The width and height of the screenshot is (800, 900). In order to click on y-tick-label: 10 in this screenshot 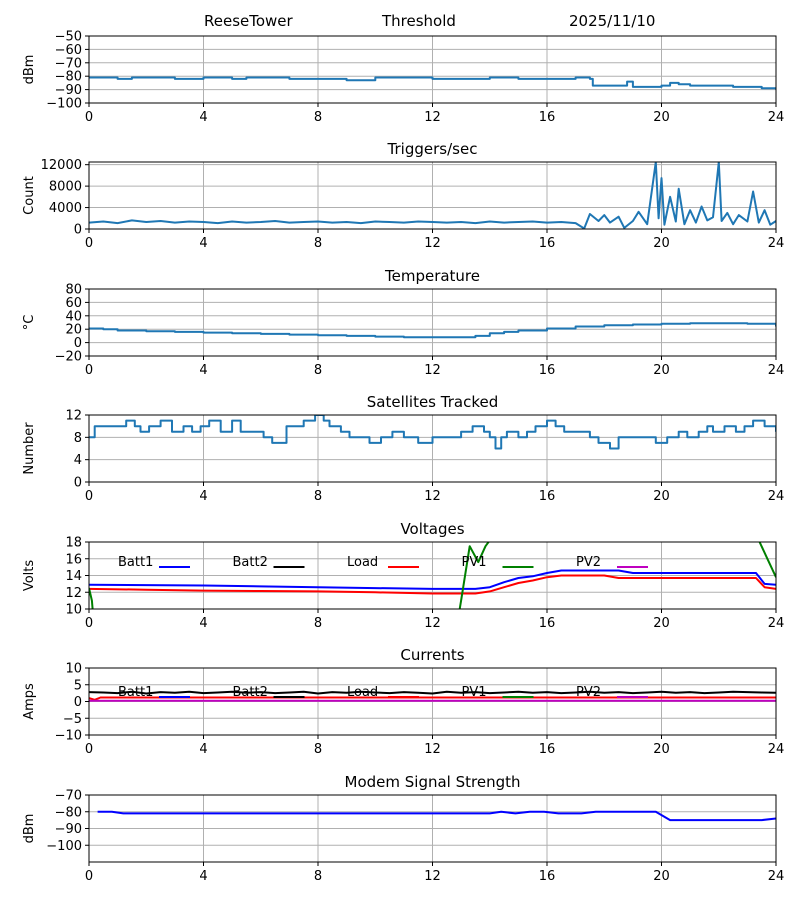, I will do `click(73, 669)`.